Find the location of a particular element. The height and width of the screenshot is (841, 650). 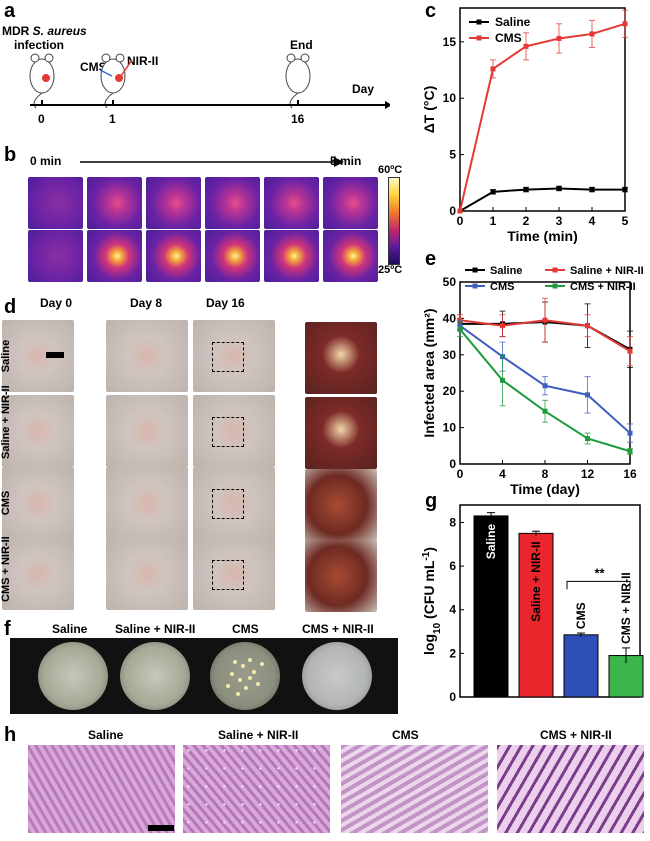

y-tick-label: 15 is located at coordinates (450, 42).